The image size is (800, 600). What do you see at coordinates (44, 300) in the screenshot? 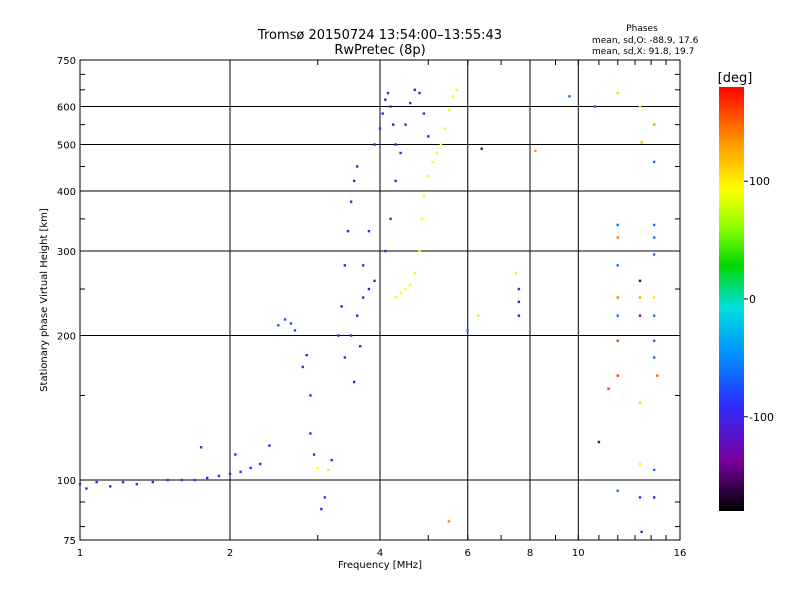
I see `y-axis-label: Stationary phase Virtual Height [km]` at bounding box center [44, 300].